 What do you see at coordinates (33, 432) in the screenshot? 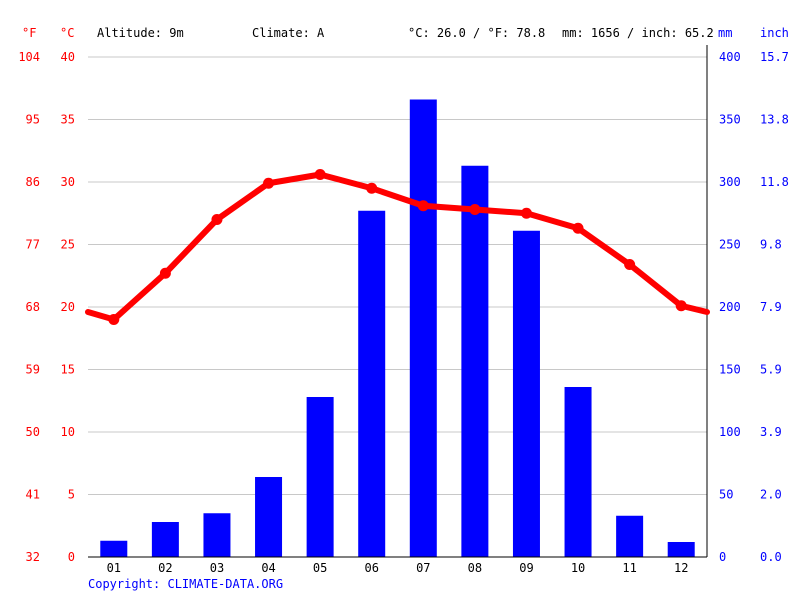
I see `fahrenheit-tick-label: 50` at bounding box center [33, 432].